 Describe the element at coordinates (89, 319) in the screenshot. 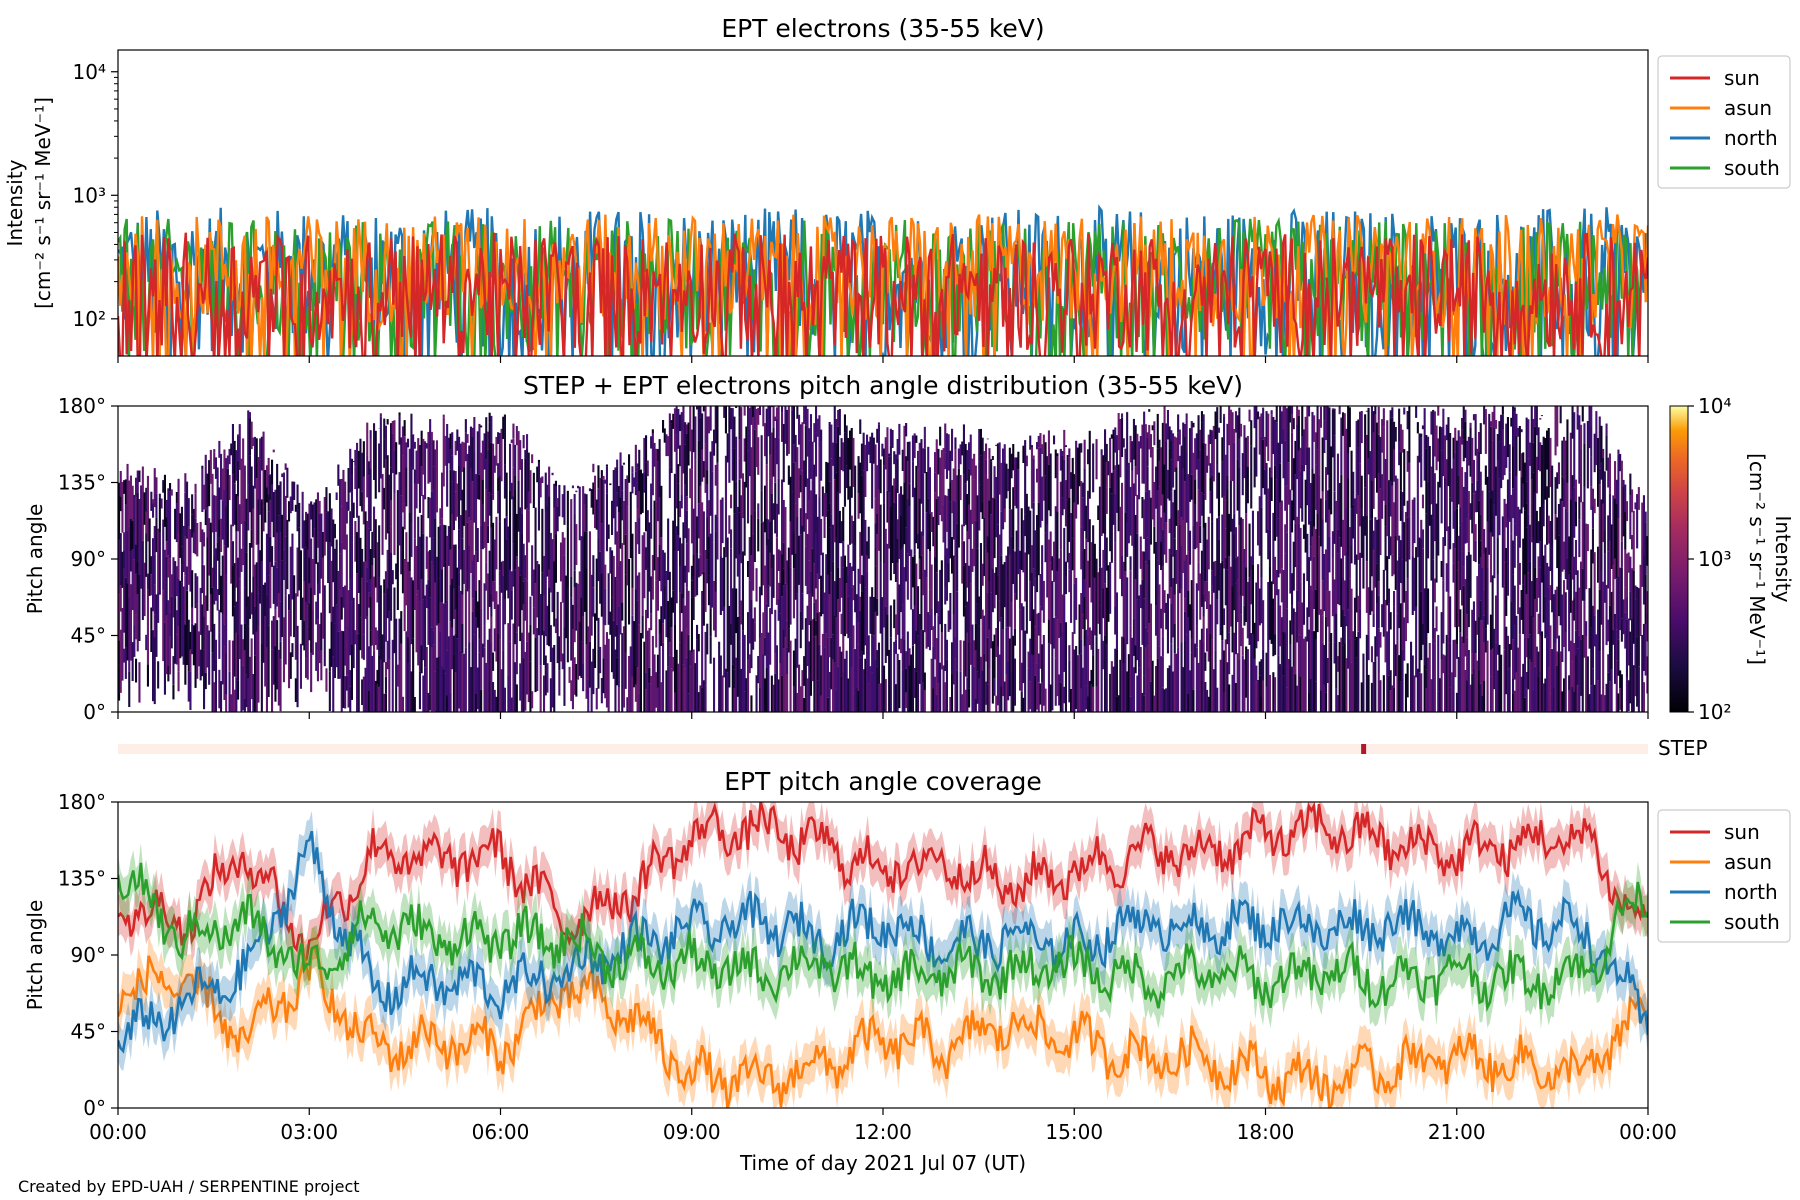

I see `y-tick-label: 10²` at that location.